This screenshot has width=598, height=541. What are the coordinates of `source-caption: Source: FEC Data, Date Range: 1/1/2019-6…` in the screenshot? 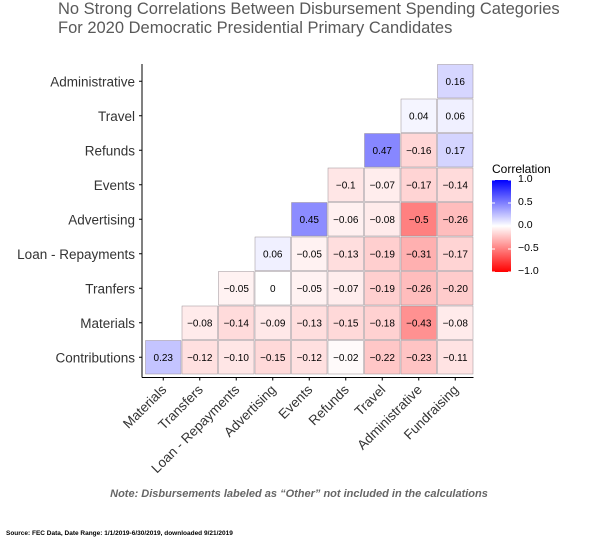 It's located at (119, 533).